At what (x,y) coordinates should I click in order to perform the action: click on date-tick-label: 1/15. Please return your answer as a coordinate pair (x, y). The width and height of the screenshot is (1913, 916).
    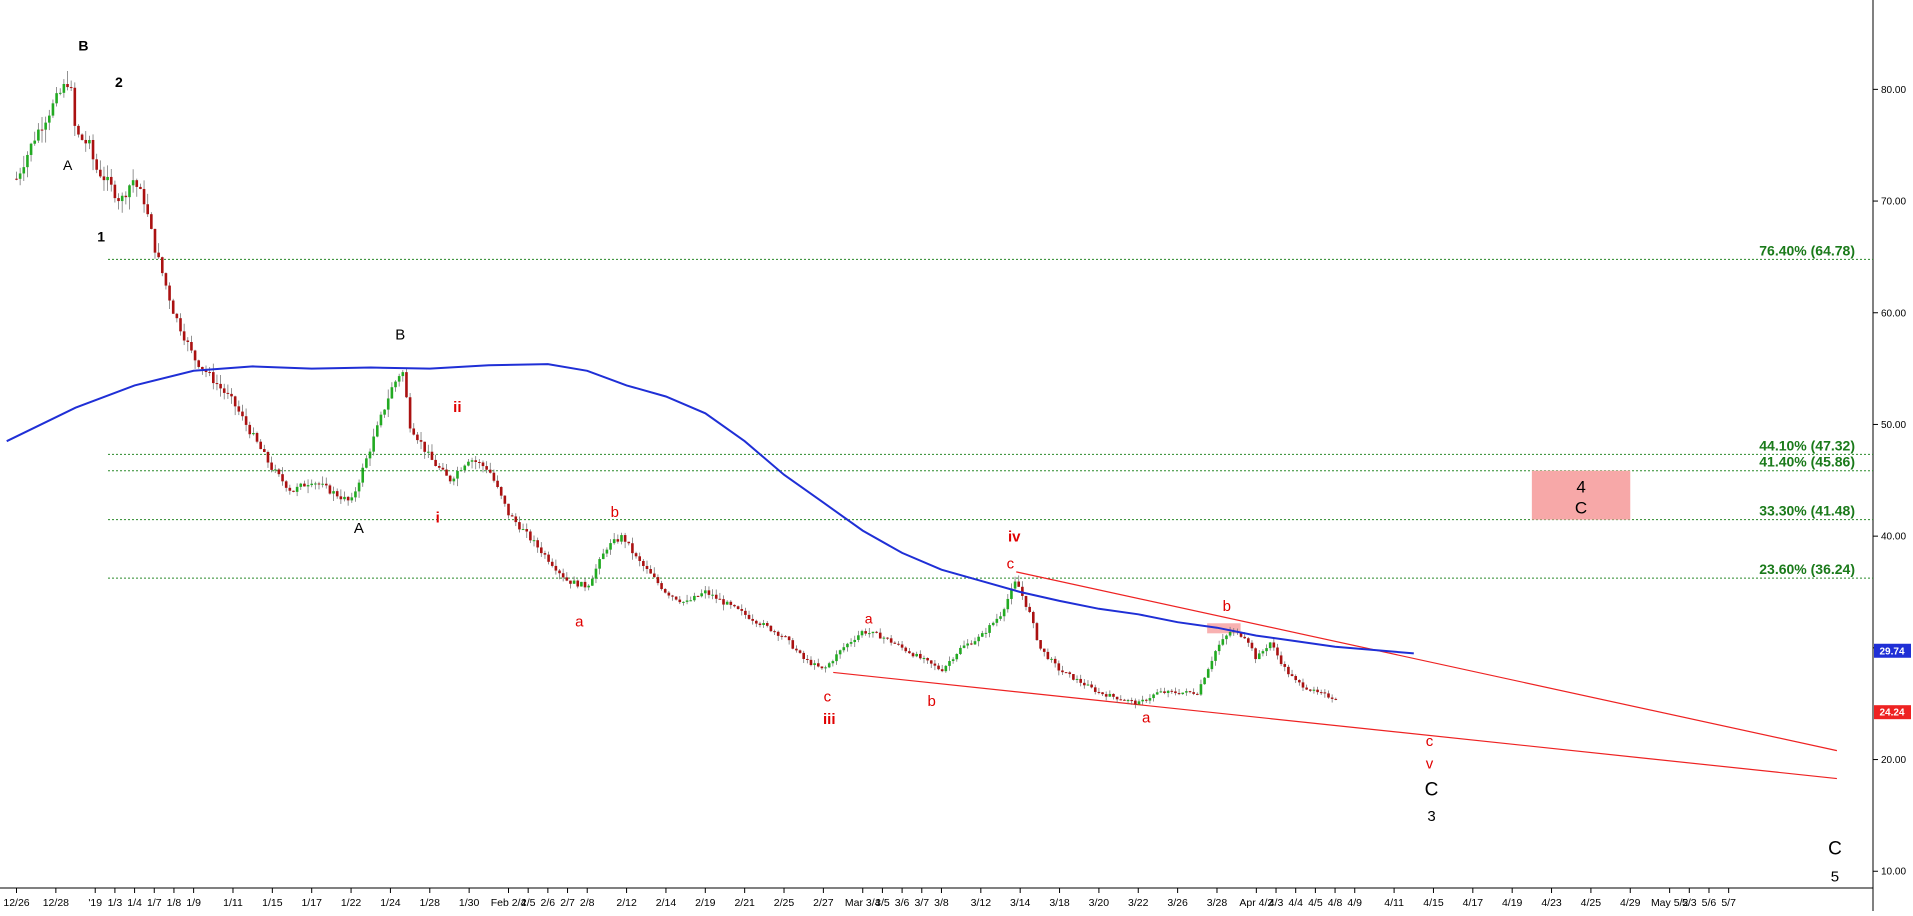
    Looking at the image, I should click on (272, 903).